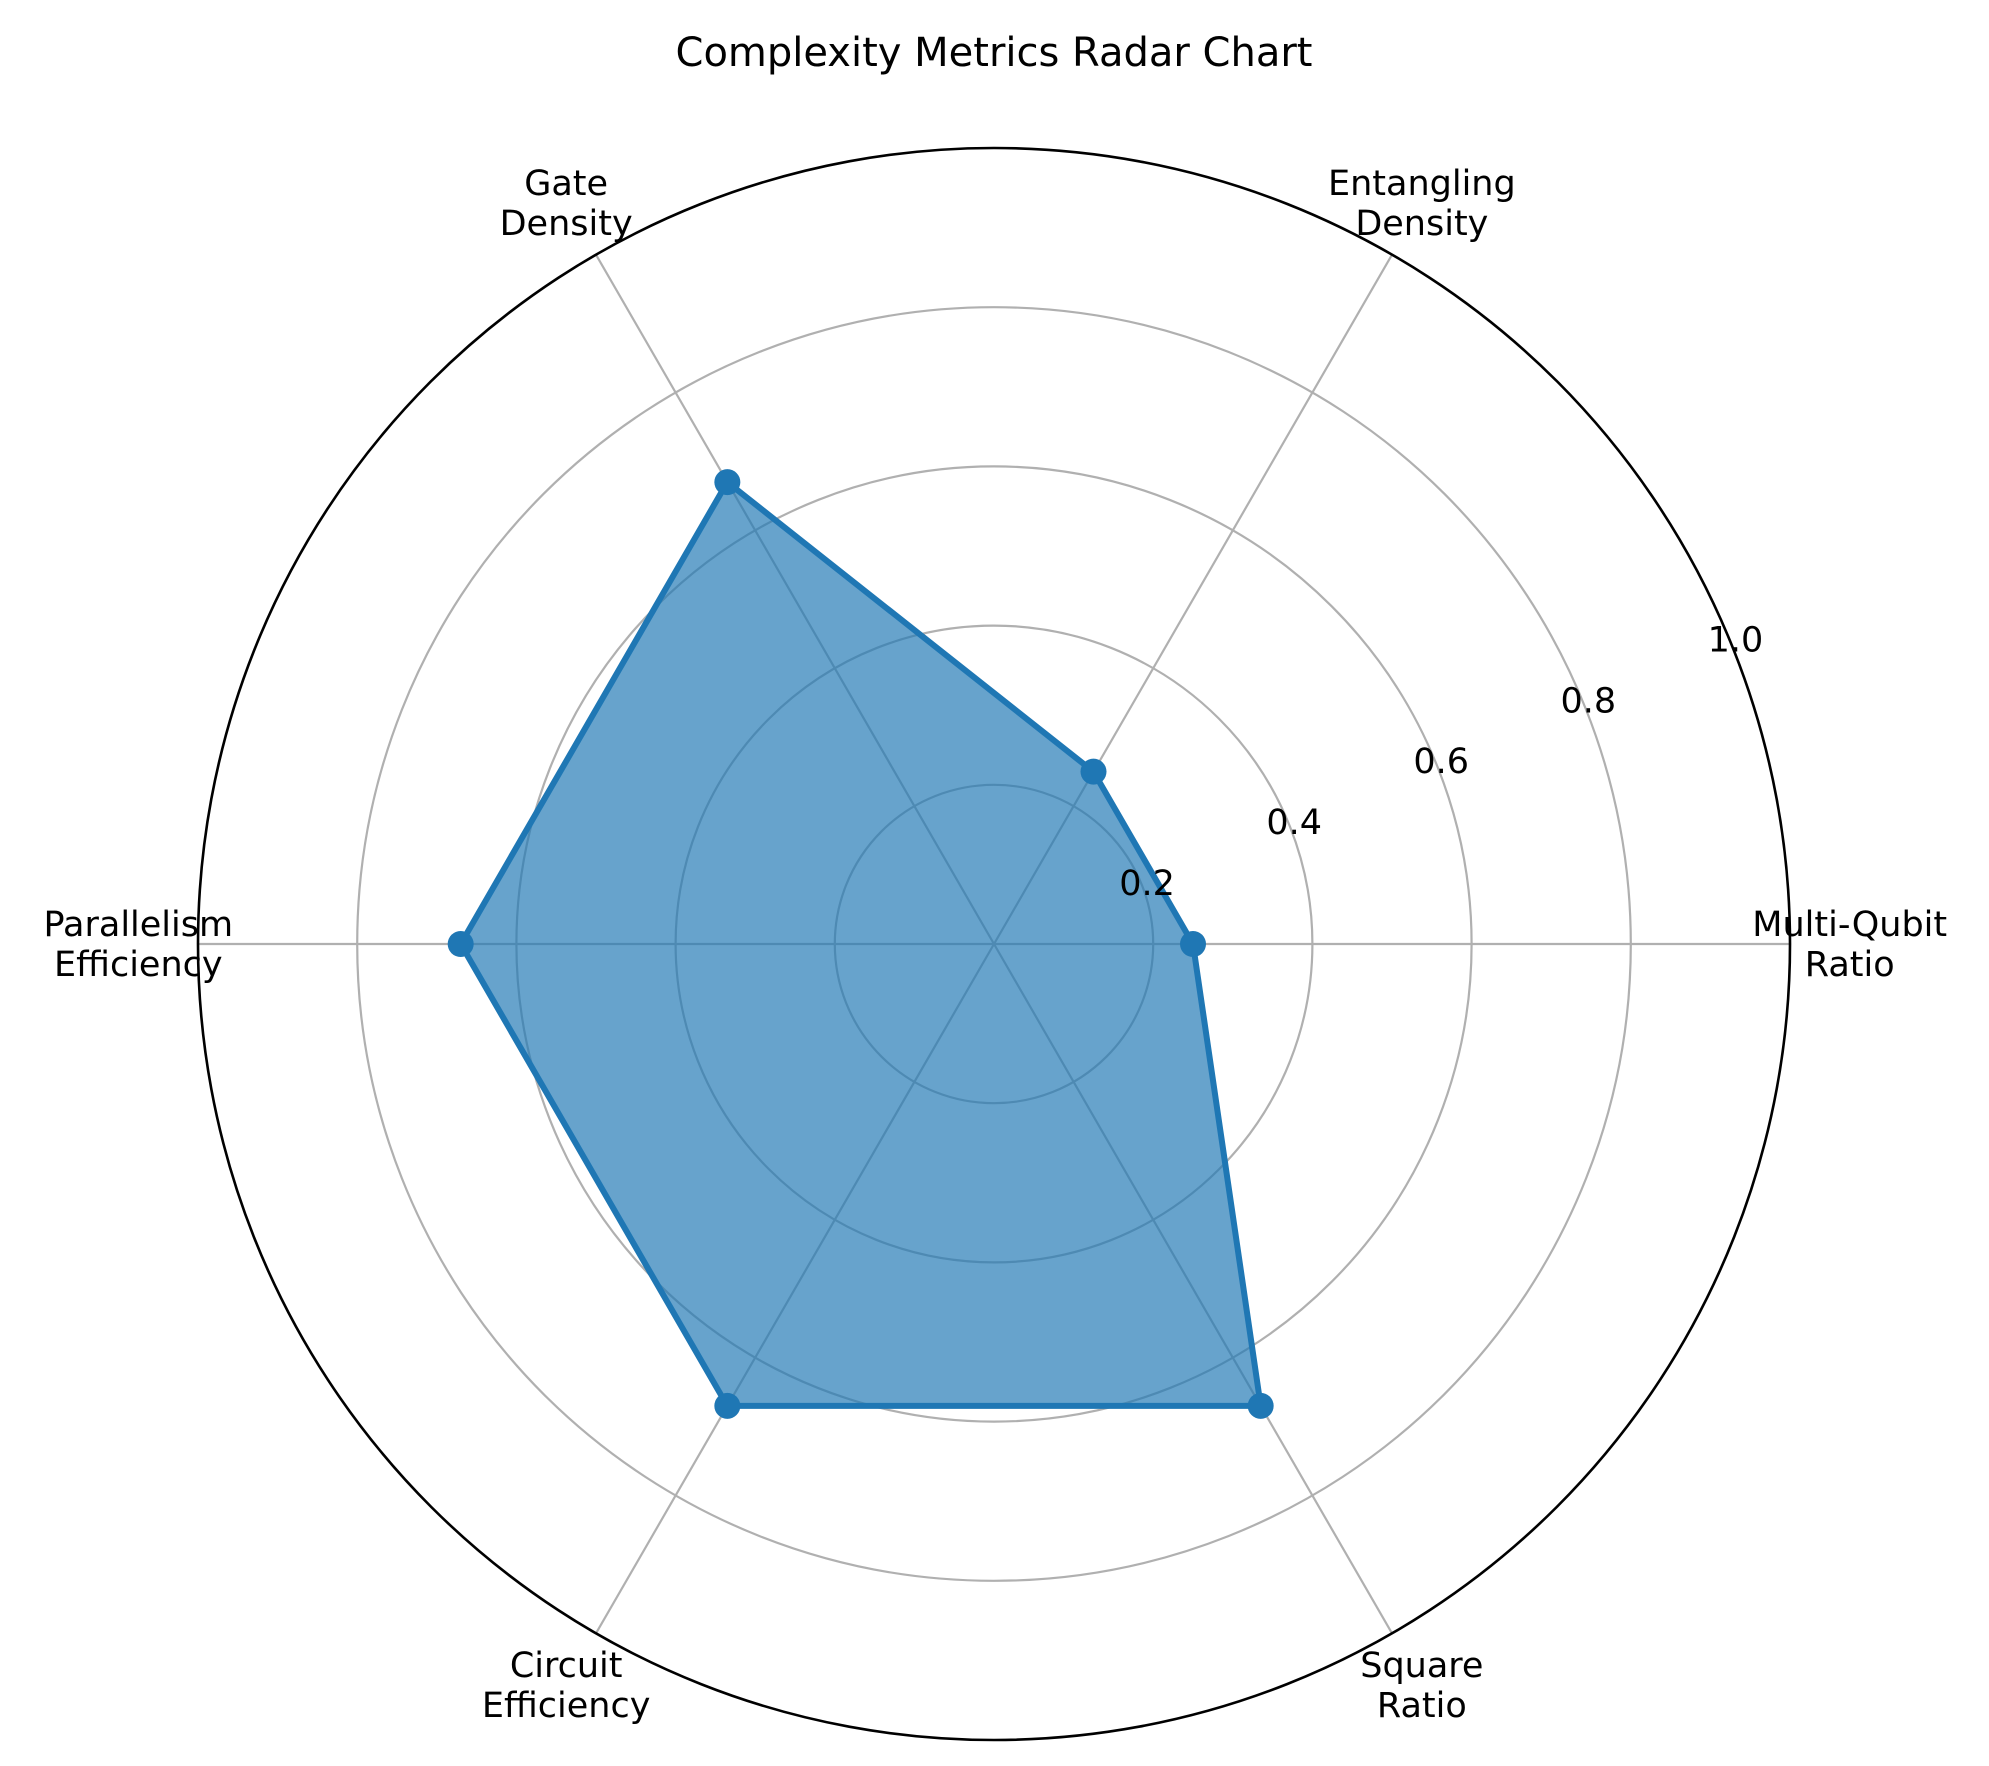 Image resolution: width=1989 pixels, height=1766 pixels. Describe the element at coordinates (1588, 701) in the screenshot. I see `r-tick-label-3: 0.8` at that location.